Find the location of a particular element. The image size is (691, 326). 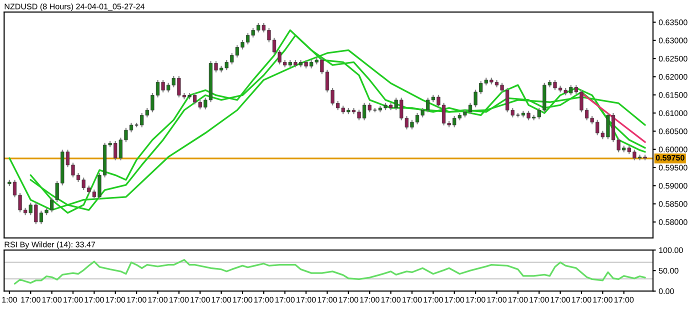

ref-line-label: 0.59750 is located at coordinates (670, 157).